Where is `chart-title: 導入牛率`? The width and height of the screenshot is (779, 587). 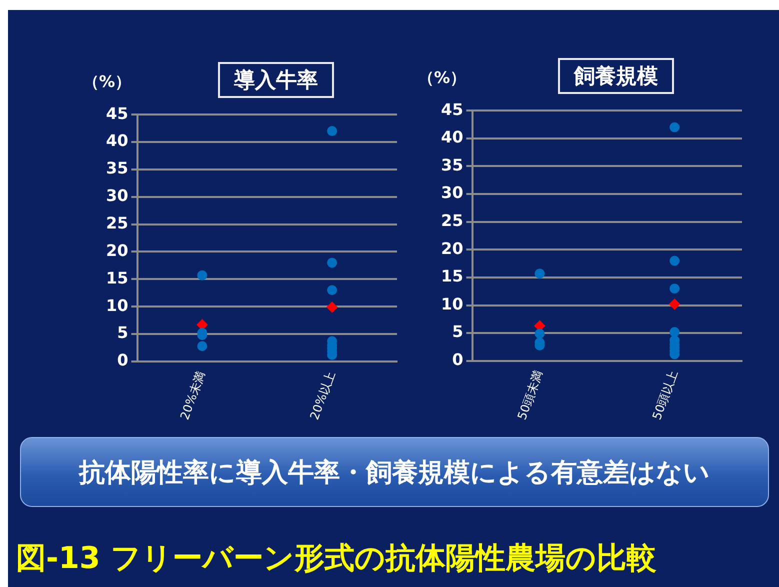
chart-title: 導入牛率 is located at coordinates (276, 80).